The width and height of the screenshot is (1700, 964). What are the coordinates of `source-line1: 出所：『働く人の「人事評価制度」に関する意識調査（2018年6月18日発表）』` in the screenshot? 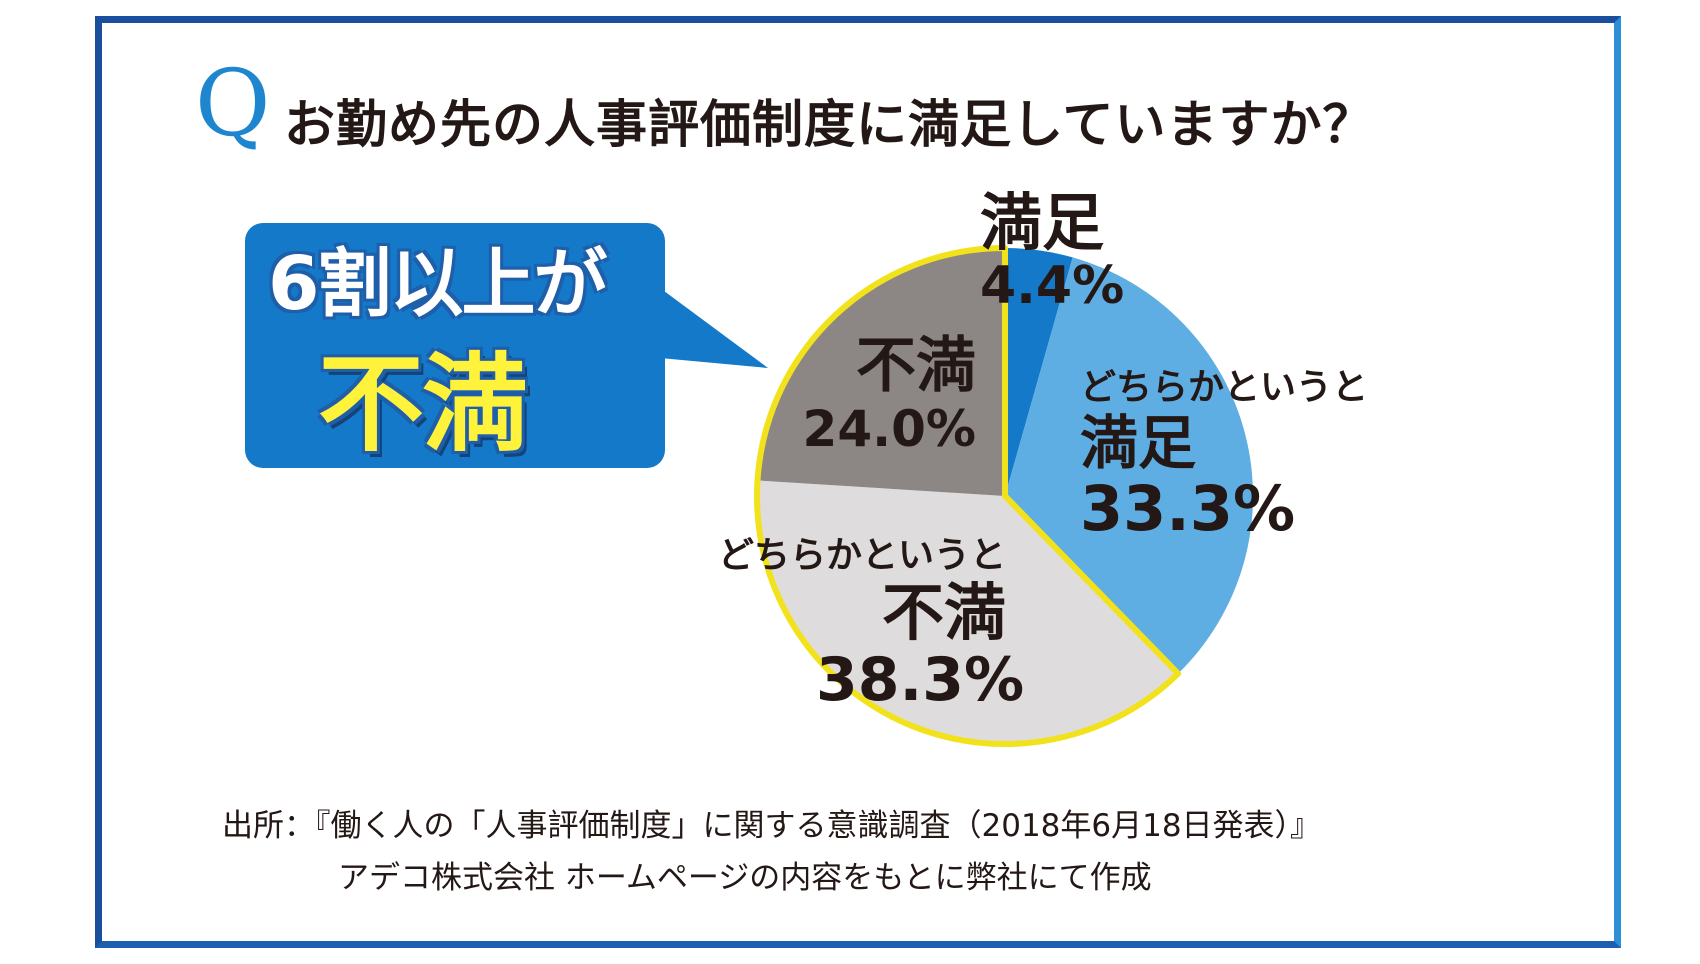 It's located at (772, 826).